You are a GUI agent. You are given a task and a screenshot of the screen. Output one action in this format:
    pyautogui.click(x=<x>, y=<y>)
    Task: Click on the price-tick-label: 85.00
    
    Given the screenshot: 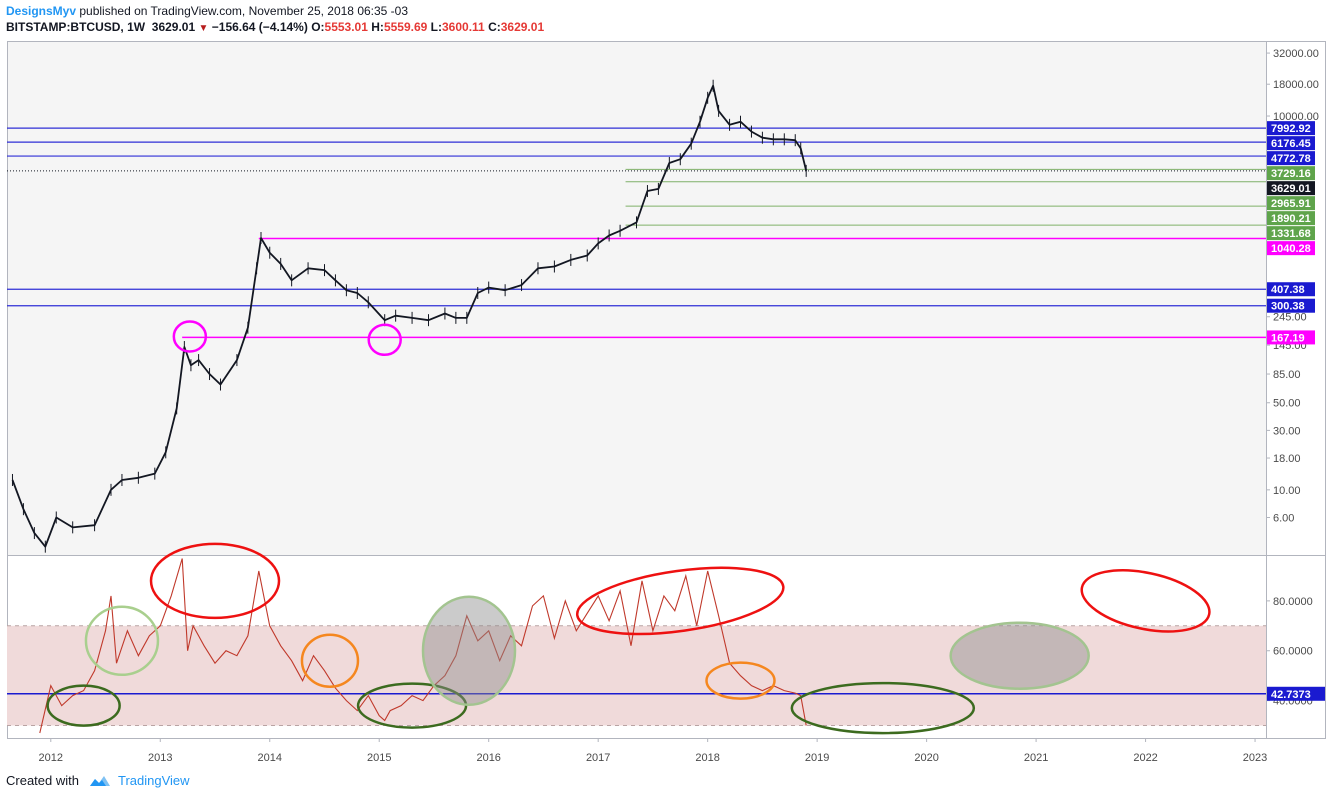 What is the action you would take?
    pyautogui.click(x=1287, y=375)
    